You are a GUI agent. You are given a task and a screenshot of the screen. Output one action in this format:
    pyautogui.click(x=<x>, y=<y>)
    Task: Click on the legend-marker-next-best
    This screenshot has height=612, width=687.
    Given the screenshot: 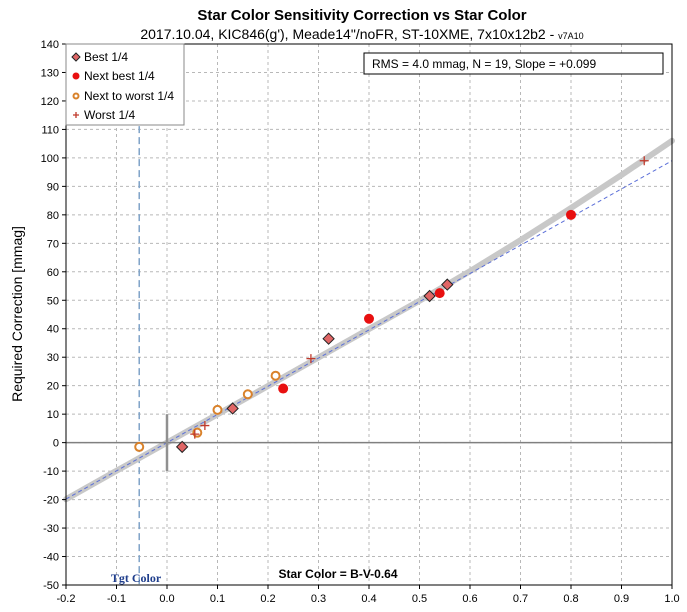 What is the action you would take?
    pyautogui.click(x=76, y=76)
    